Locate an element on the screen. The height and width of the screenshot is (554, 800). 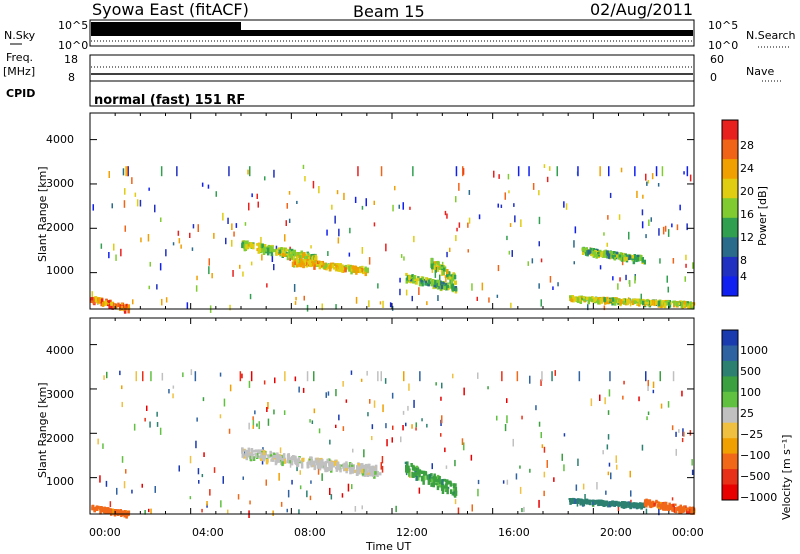
power-cb-tick-8: 8 is located at coordinates (743, 260).